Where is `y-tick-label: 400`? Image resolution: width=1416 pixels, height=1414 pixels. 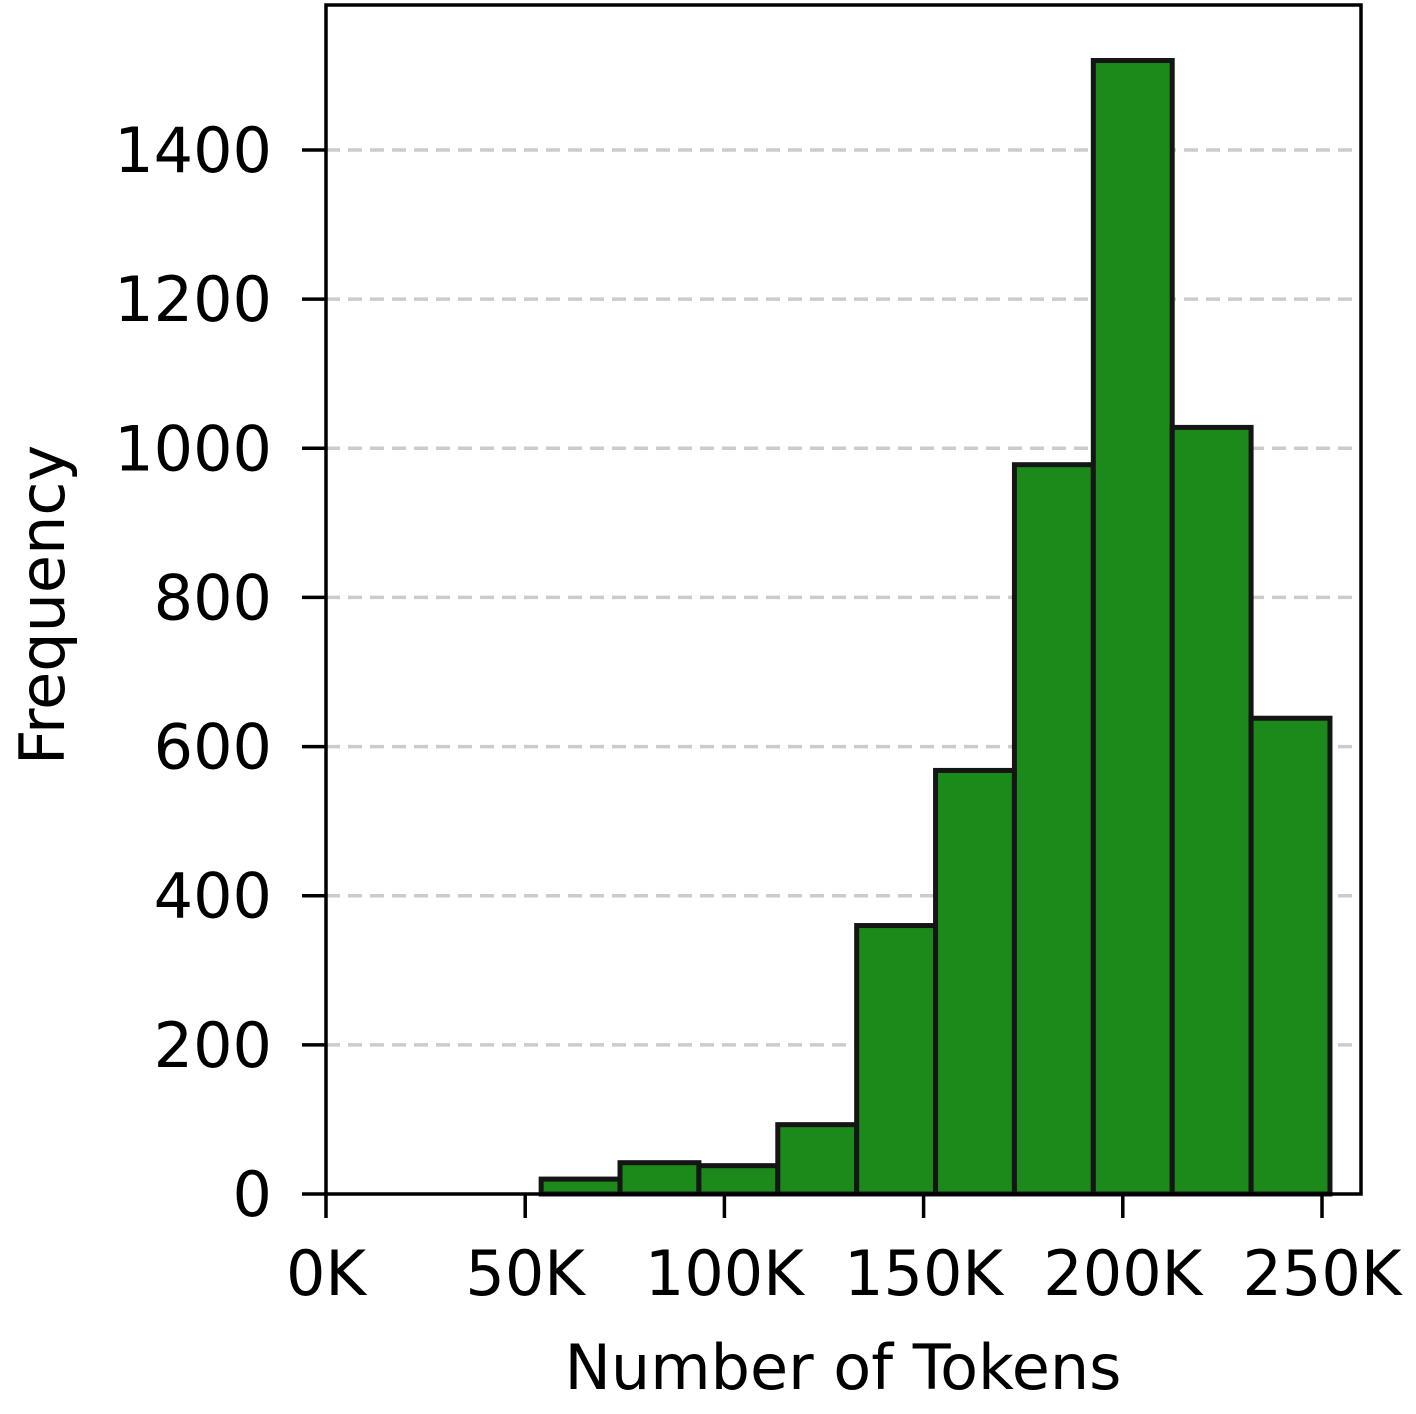 y-tick-label: 400 is located at coordinates (213, 896).